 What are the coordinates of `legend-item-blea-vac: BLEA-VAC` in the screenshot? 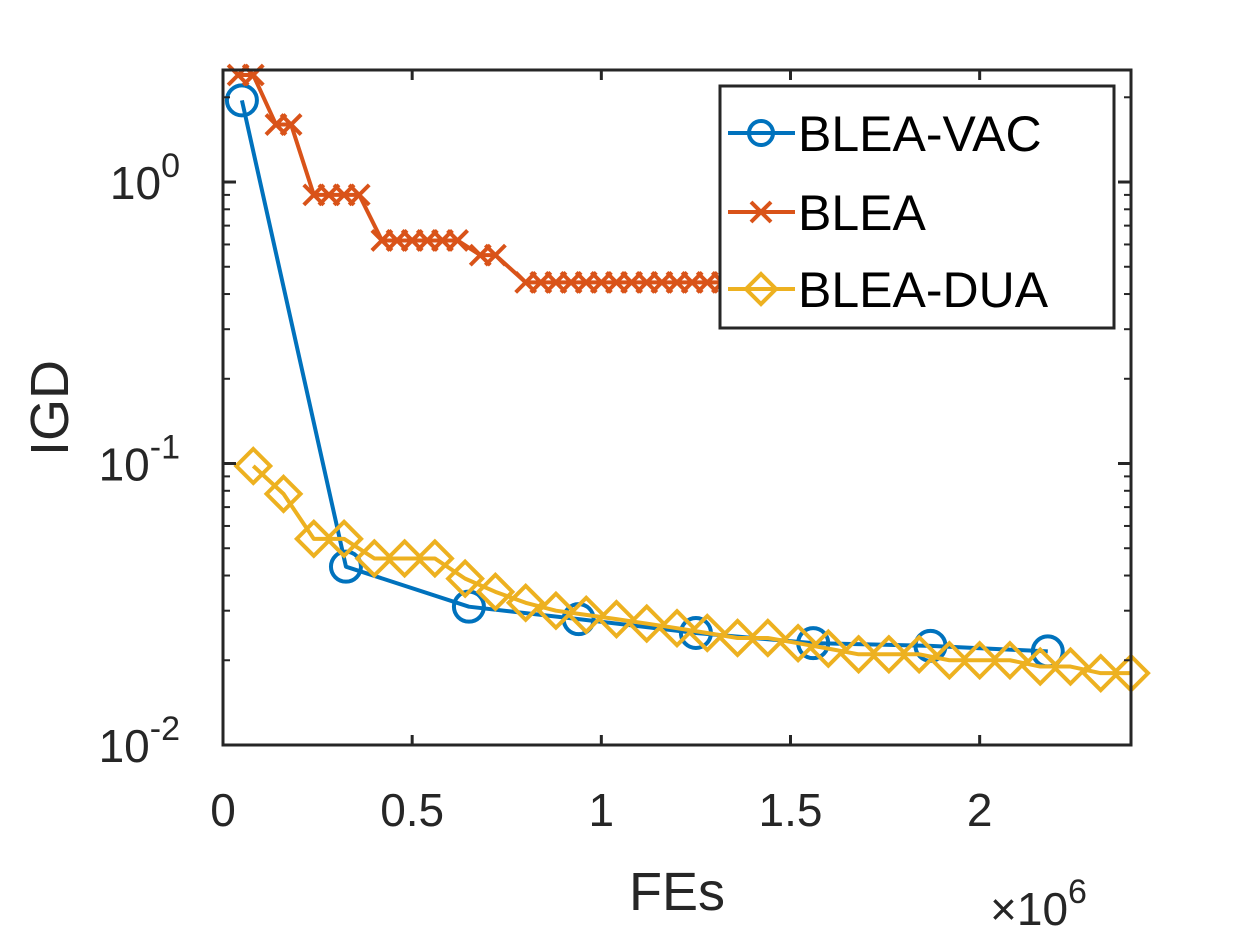 It's located at (885, 134).